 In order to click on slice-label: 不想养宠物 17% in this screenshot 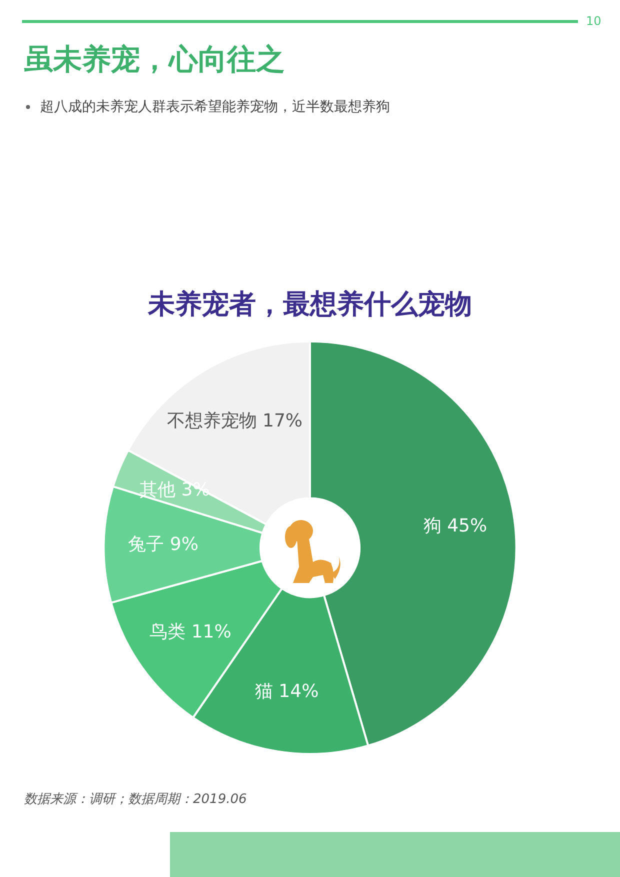, I will do `click(234, 421)`.